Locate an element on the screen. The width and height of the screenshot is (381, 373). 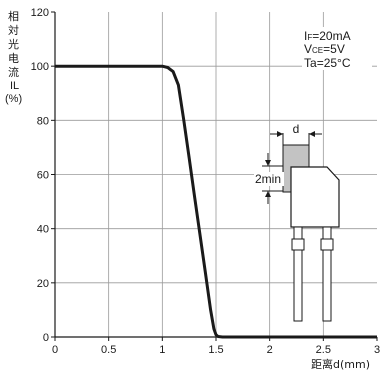
y-axis-label-char: 电 is located at coordinates (13, 58).